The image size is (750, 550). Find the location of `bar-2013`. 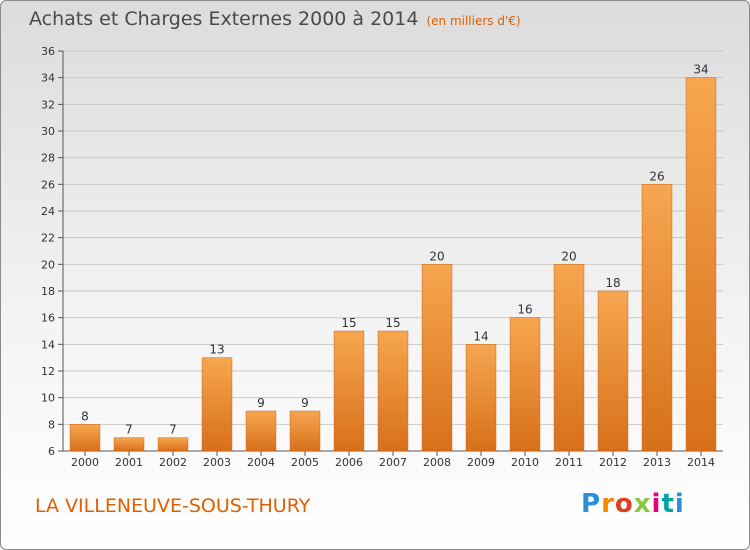

bar-2013 is located at coordinates (657, 318).